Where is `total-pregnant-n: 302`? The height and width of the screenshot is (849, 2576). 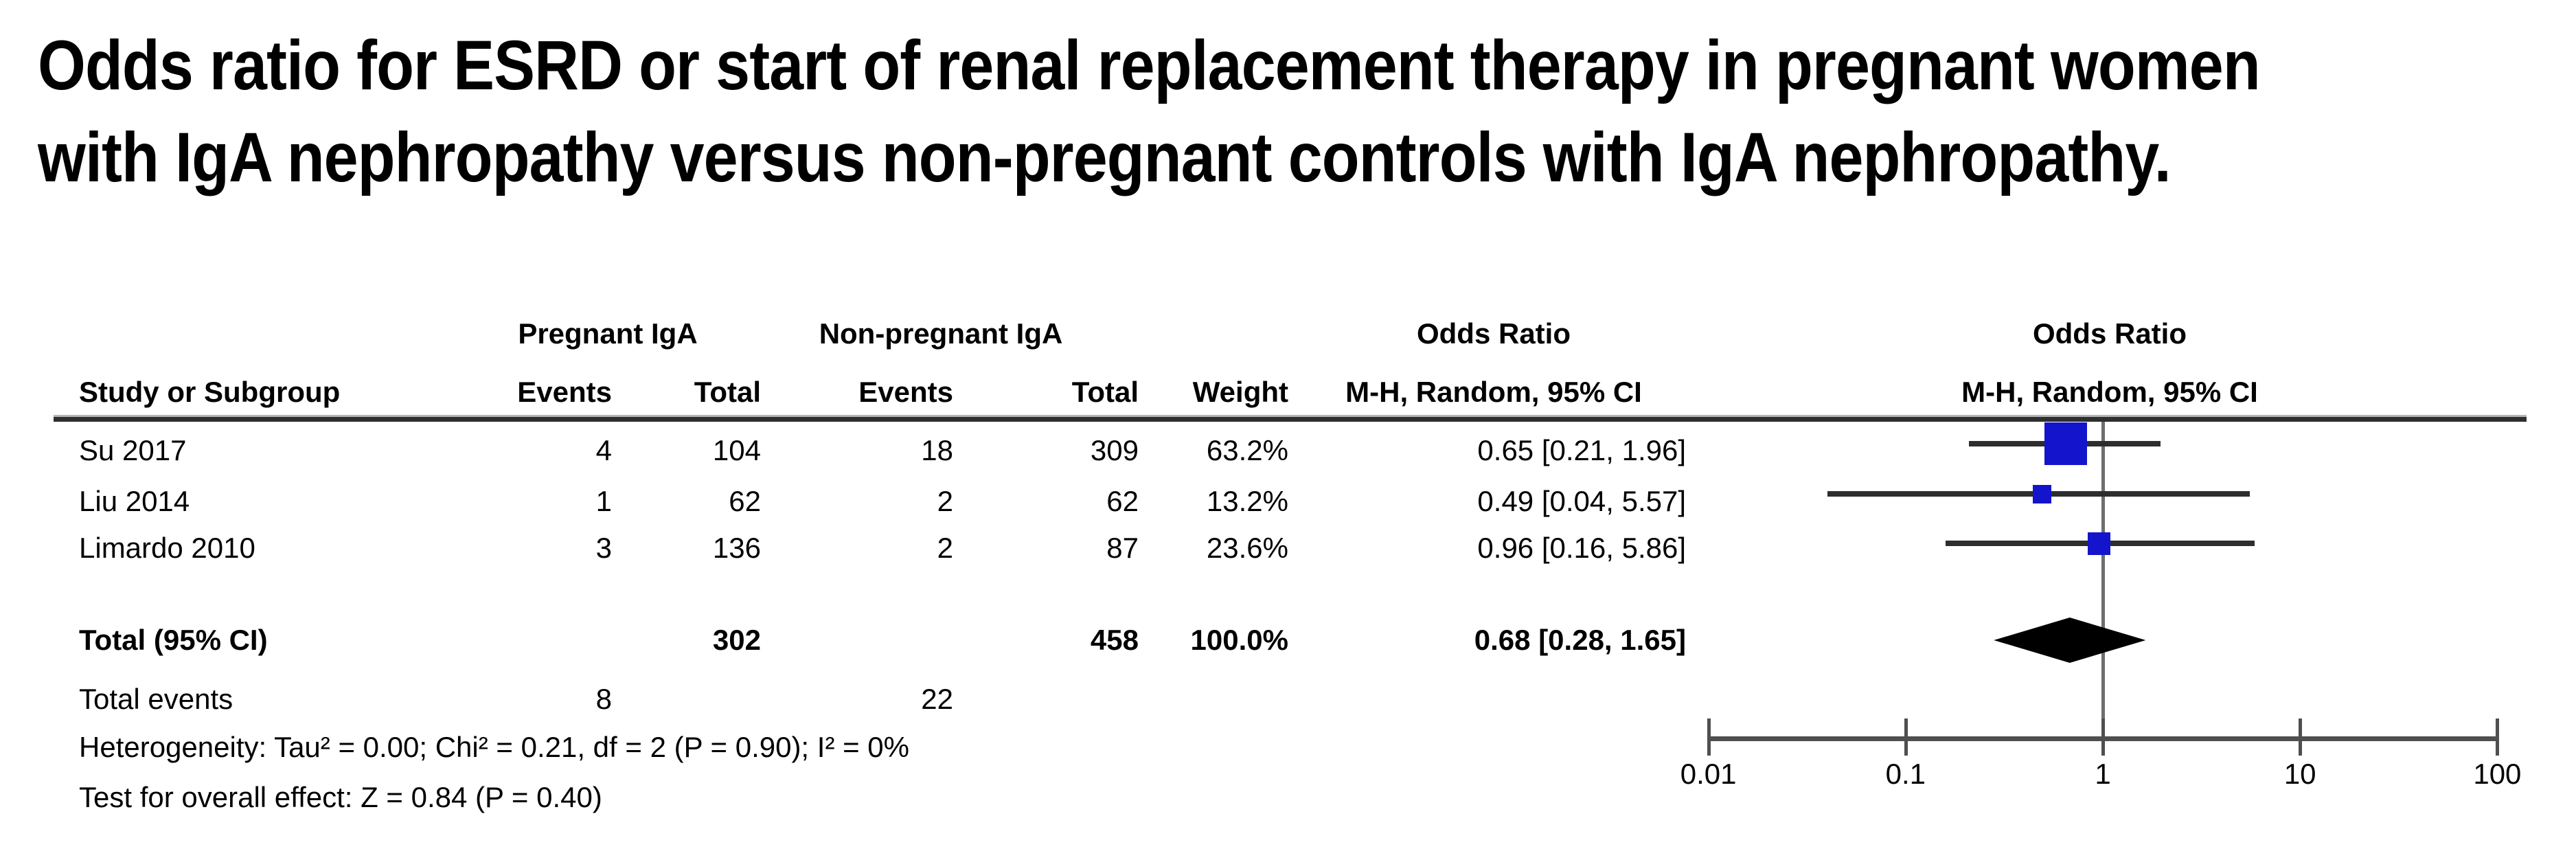 total-pregnant-n: 302 is located at coordinates (736, 640).